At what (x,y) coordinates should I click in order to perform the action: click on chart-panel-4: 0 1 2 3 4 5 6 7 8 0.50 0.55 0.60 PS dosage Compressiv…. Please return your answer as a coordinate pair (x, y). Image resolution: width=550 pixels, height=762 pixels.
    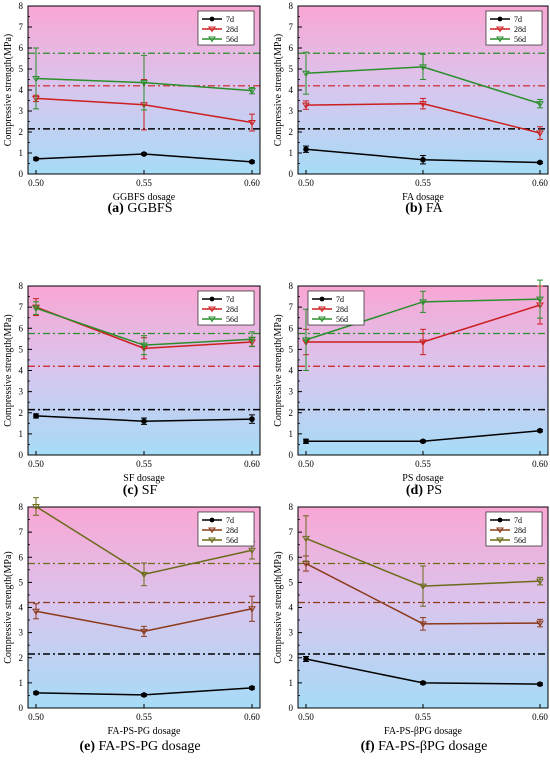
    Looking at the image, I should click on (411, 388).